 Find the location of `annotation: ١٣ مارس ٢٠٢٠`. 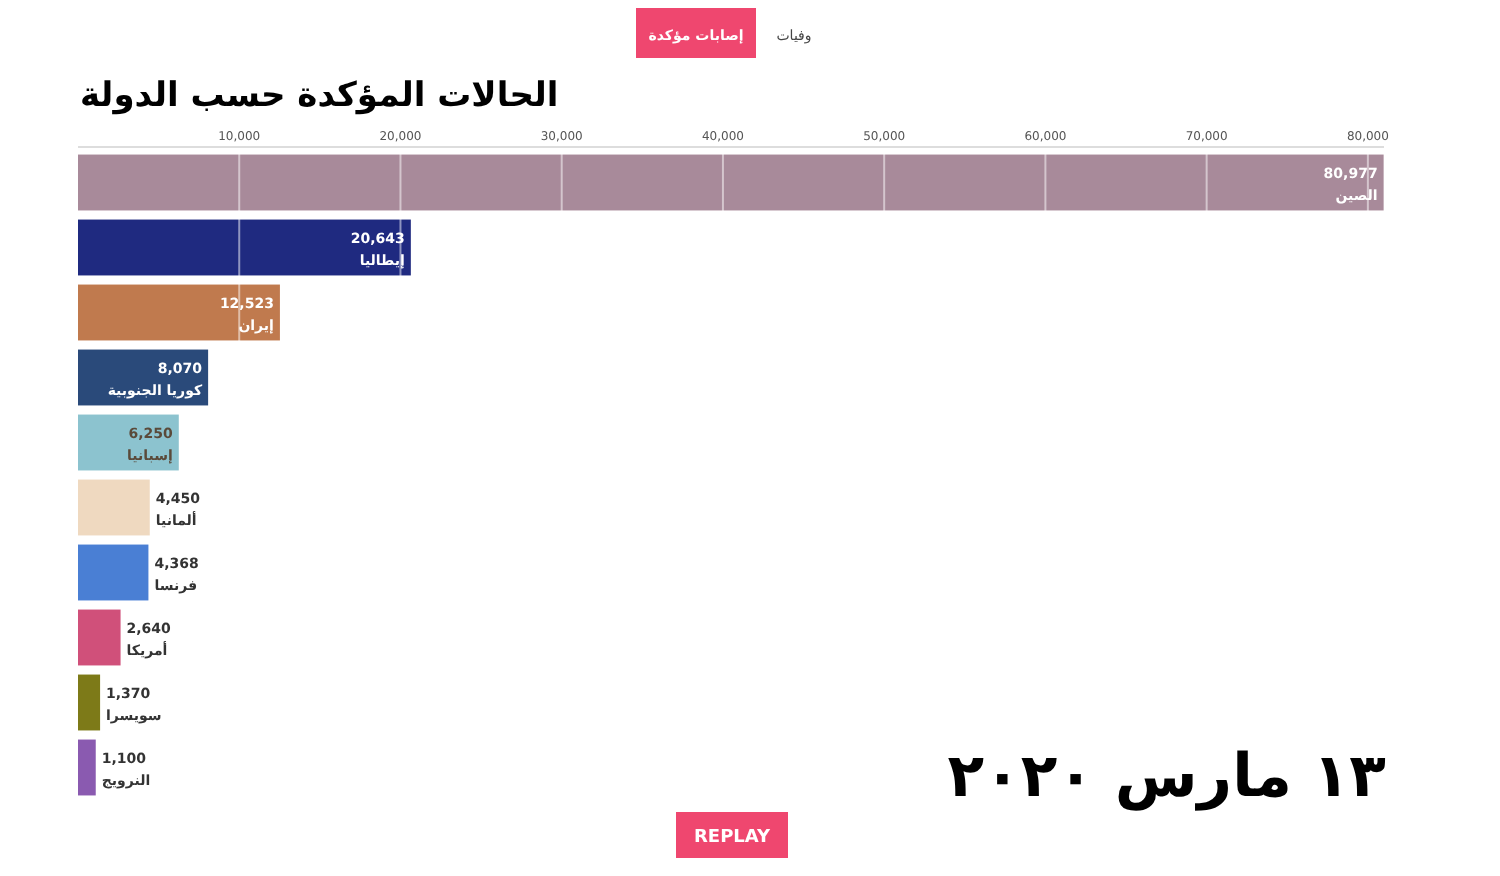

annotation: ١٣ مارس ٢٠٢٠ is located at coordinates (1166, 777).